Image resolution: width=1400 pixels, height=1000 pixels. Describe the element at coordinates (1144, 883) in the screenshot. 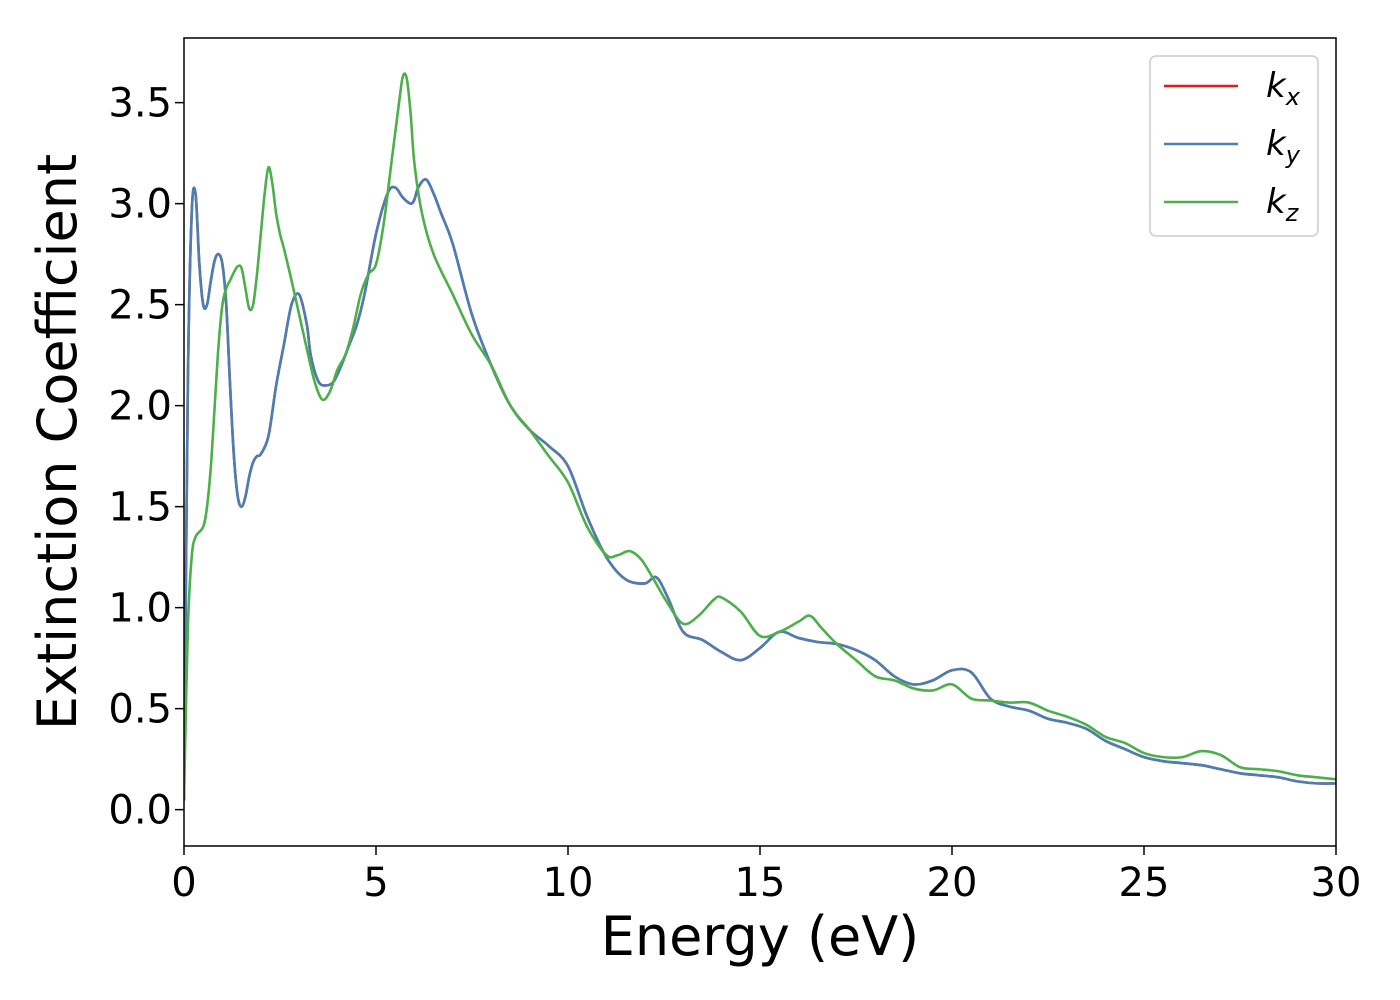

I see `x-tick-label: 25` at that location.